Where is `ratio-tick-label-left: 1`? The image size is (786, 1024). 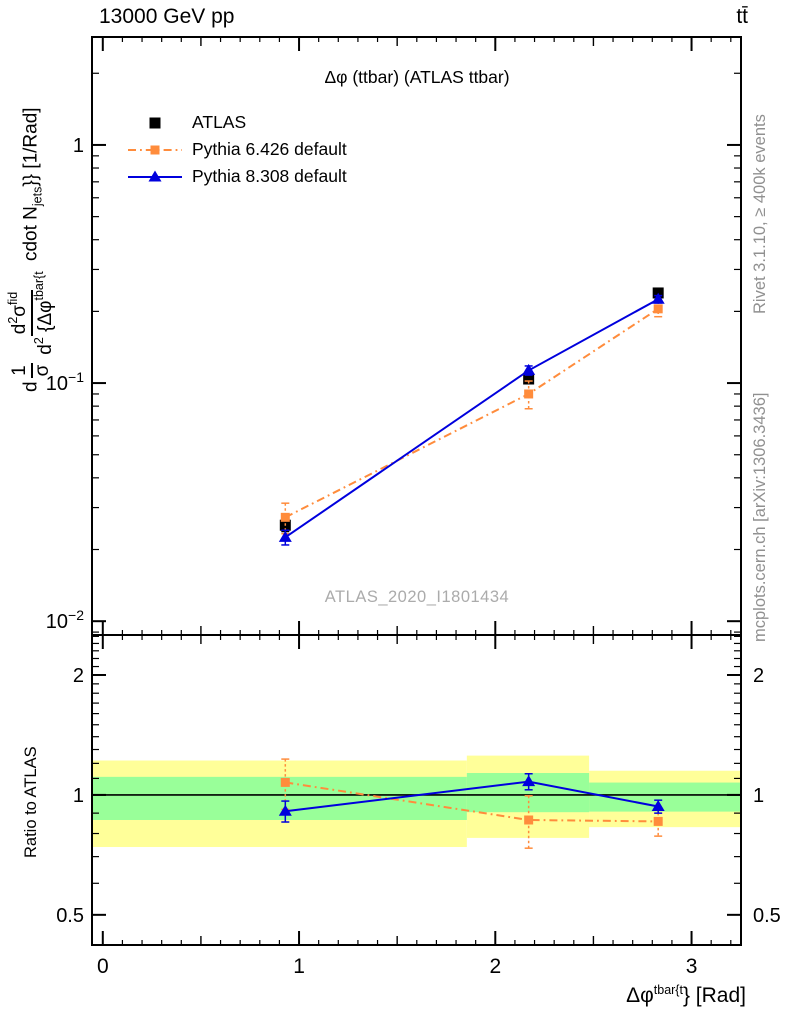 ratio-tick-label-left: 1 is located at coordinates (78, 796).